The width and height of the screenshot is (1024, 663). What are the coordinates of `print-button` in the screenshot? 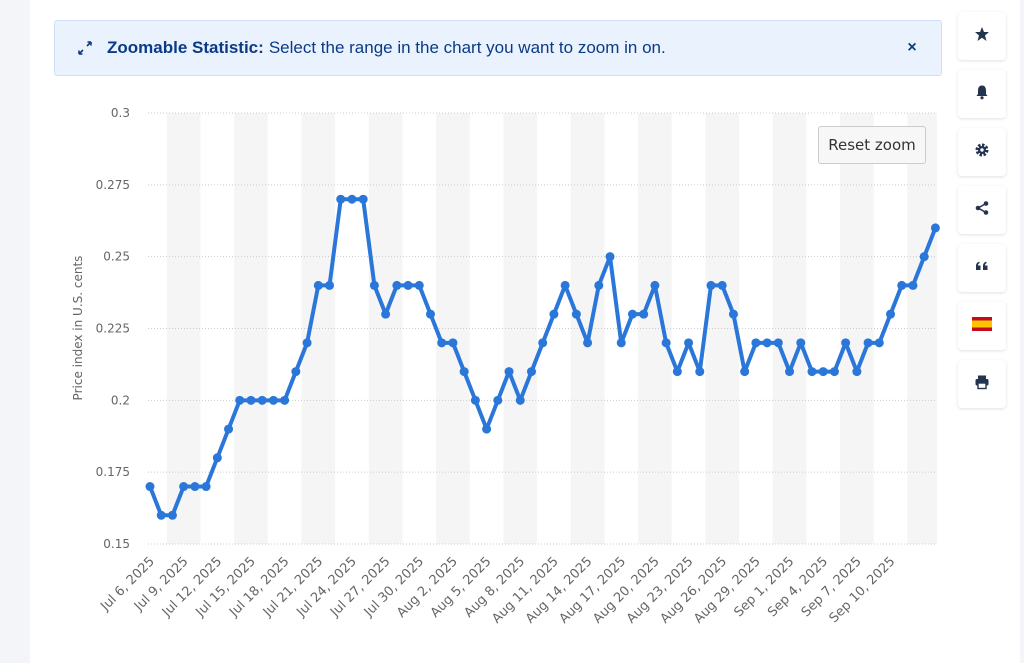 It's located at (982, 384).